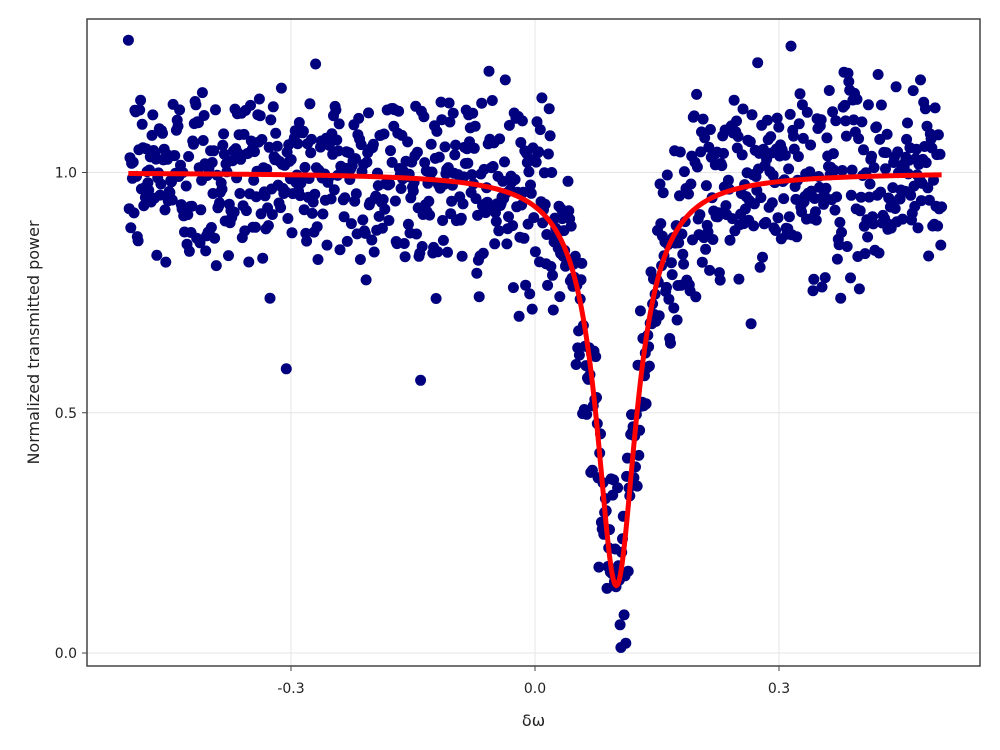 Image resolution: width=1000 pixels, height=750 pixels. Describe the element at coordinates (66, 174) in the screenshot. I see `y-tick-label: 1.0` at that location.